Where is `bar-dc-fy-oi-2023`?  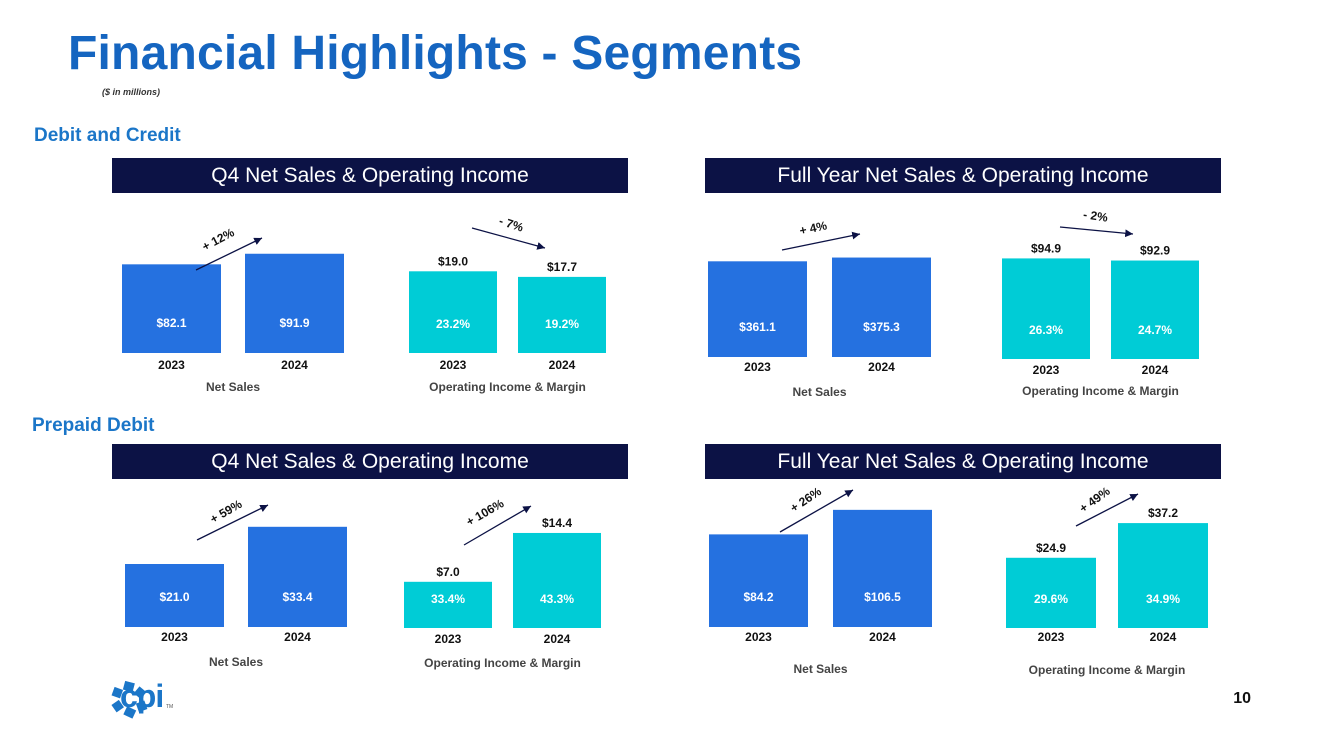
bar-dc-fy-oi-2023 is located at coordinates (1046, 308).